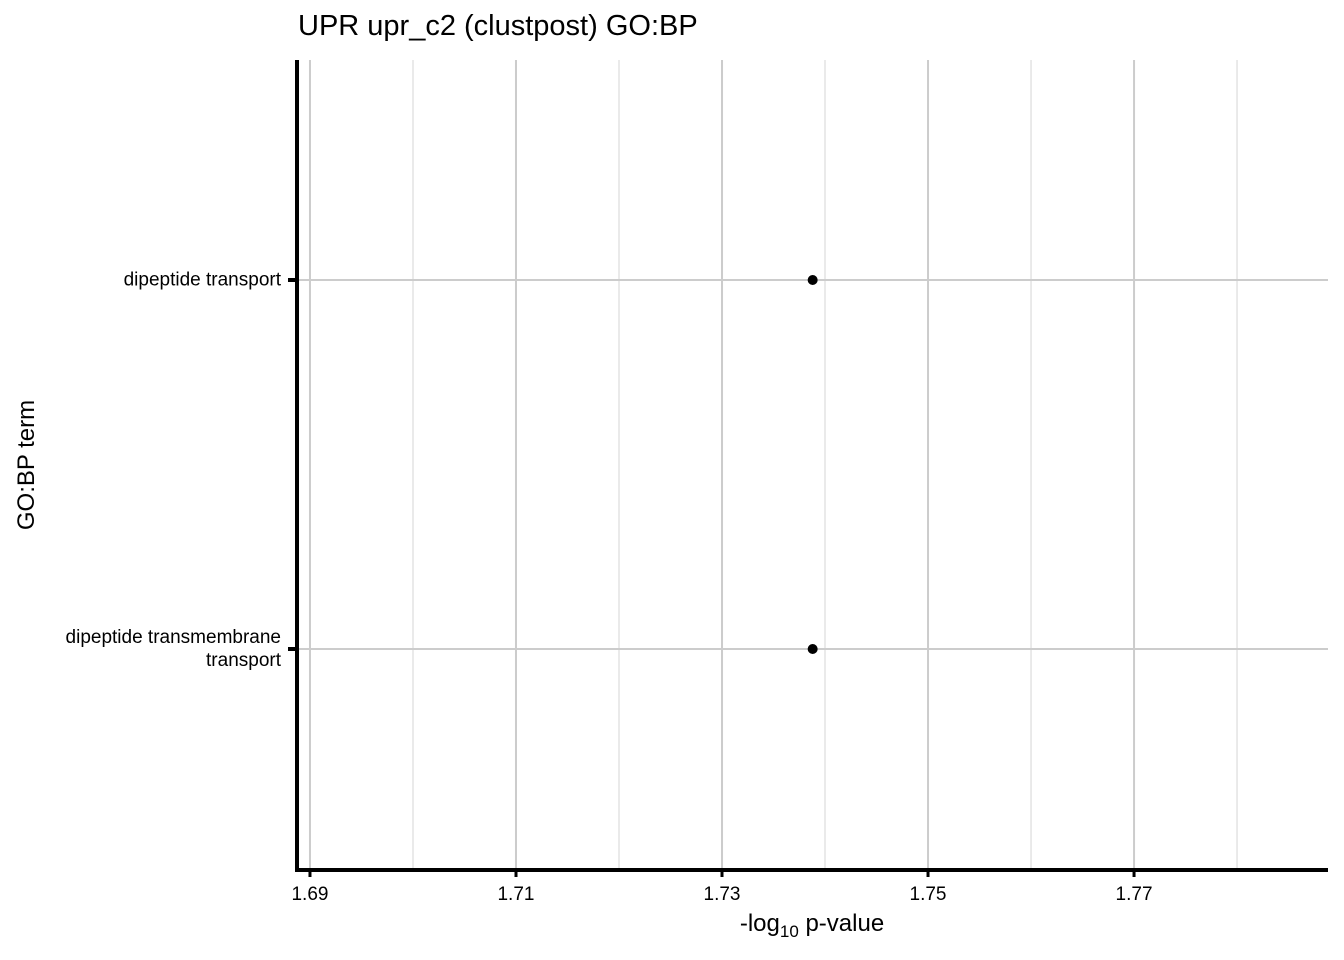 The width and height of the screenshot is (1344, 960). I want to click on x-tick-label: 1.77, so click(1134, 894).